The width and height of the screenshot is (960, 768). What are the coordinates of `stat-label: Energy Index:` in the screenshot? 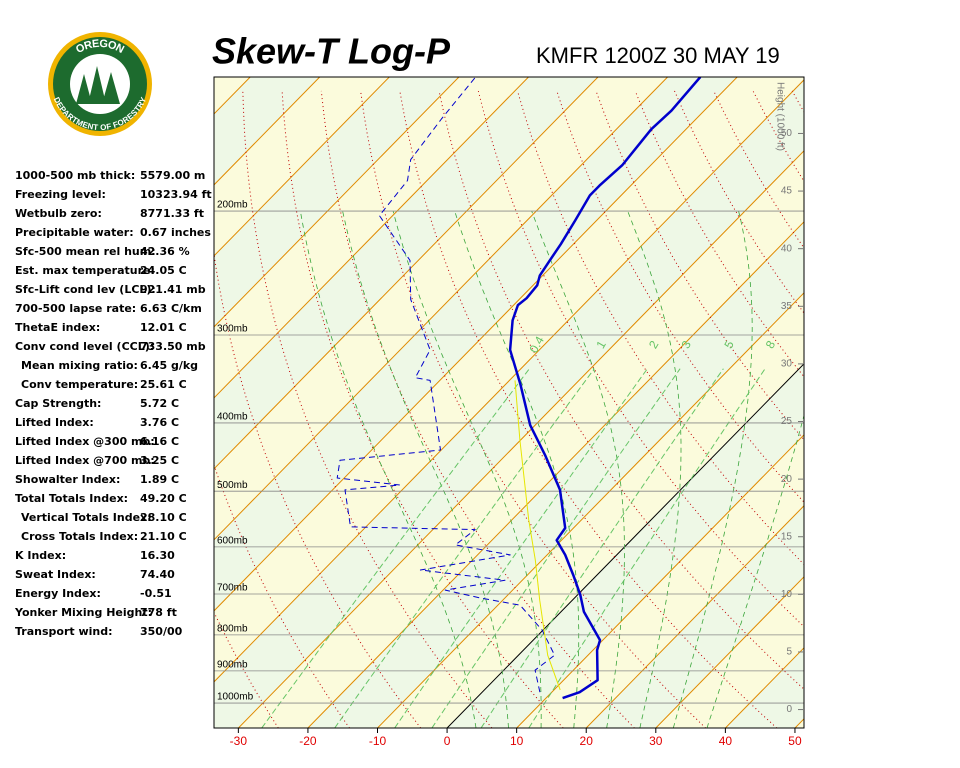 It's located at (58, 593).